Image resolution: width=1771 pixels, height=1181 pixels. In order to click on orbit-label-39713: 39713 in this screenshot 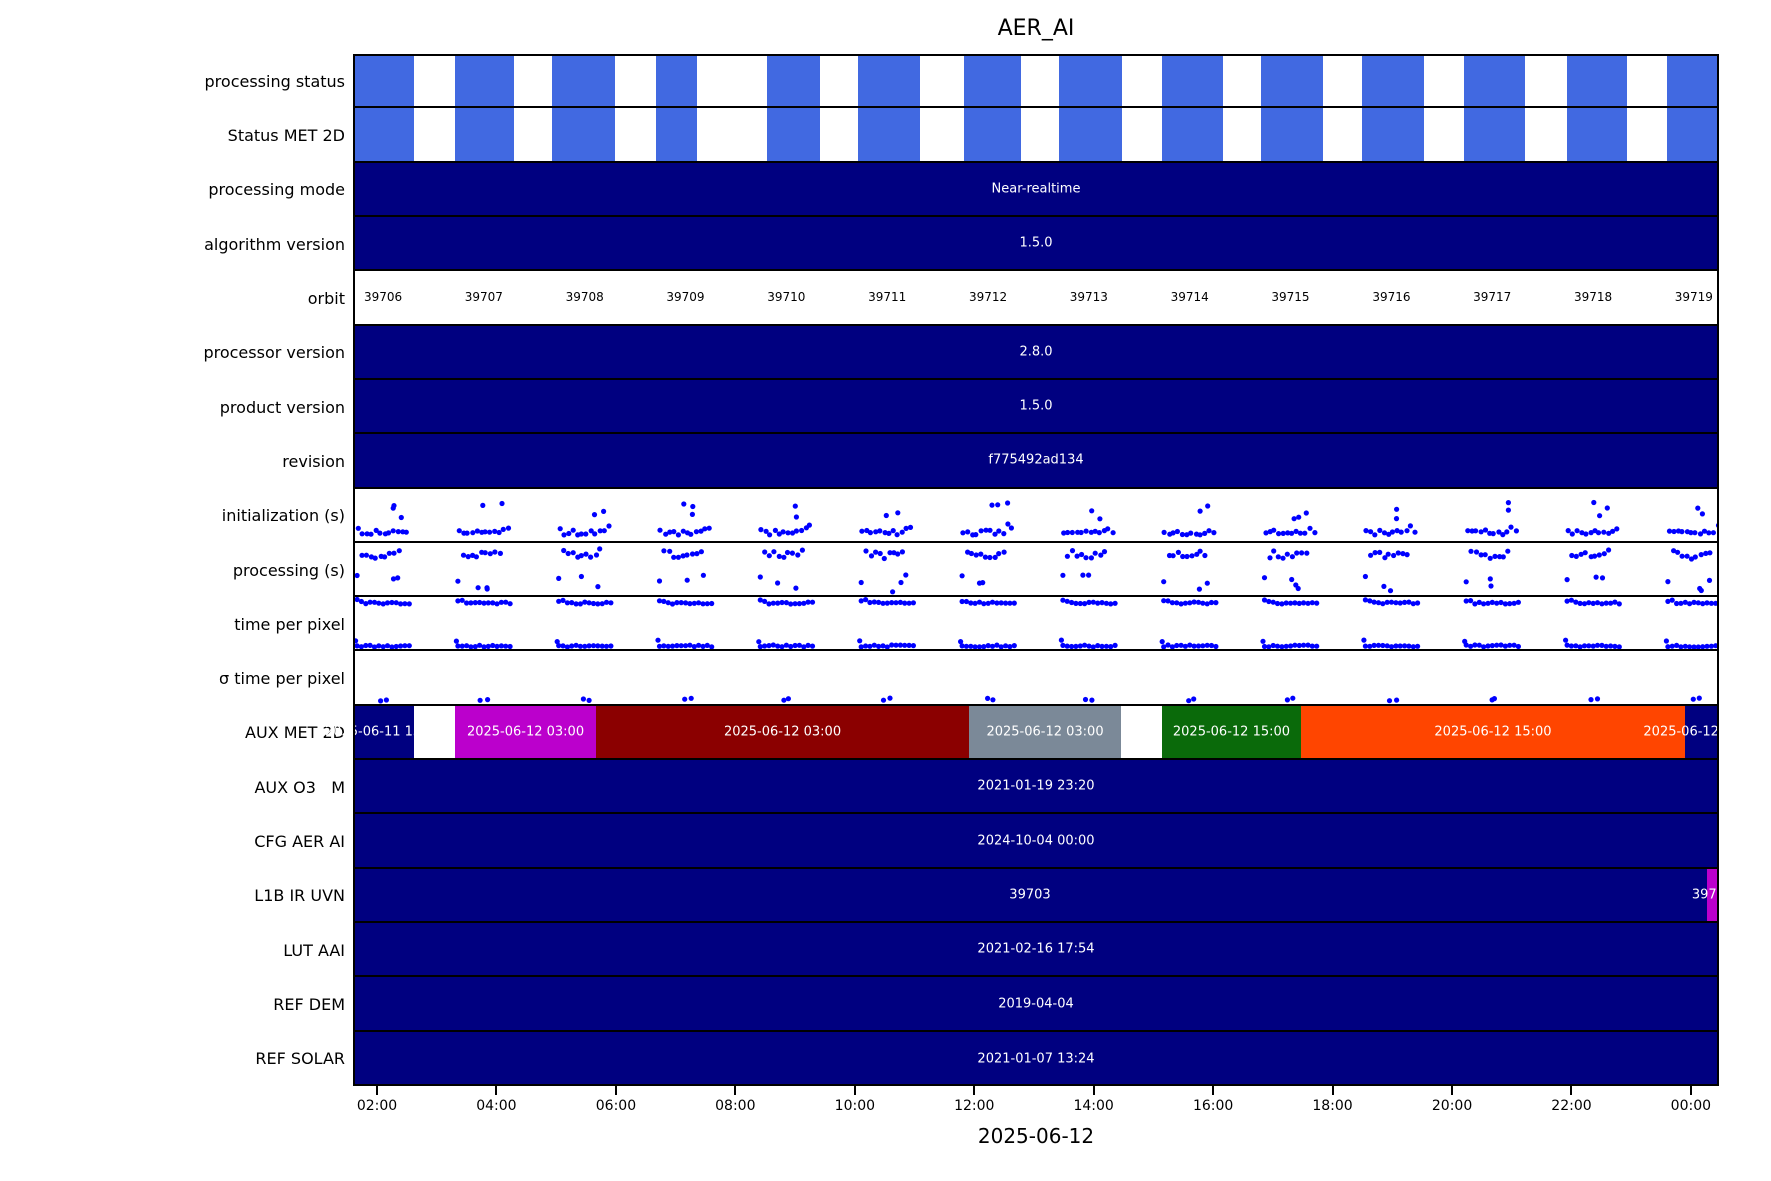, I will do `click(1088, 297)`.